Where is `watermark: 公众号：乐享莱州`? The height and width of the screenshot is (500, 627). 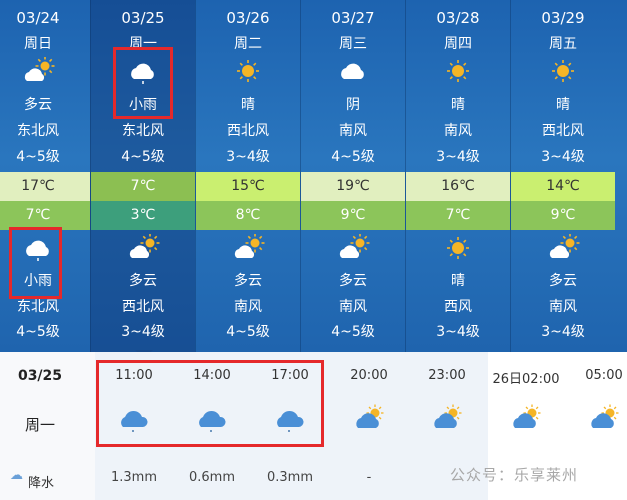 watermark: 公众号：乐享莱州 is located at coordinates (514, 475).